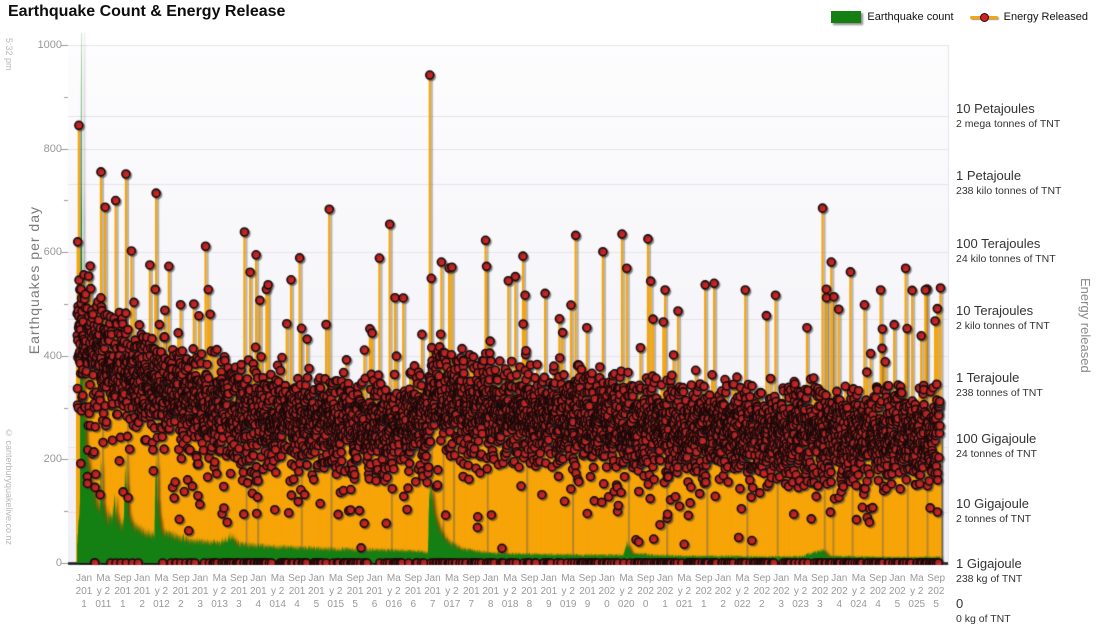 The height and width of the screenshot is (640, 1100). I want to click on x-tick-label: Jan 2021, so click(665, 591).